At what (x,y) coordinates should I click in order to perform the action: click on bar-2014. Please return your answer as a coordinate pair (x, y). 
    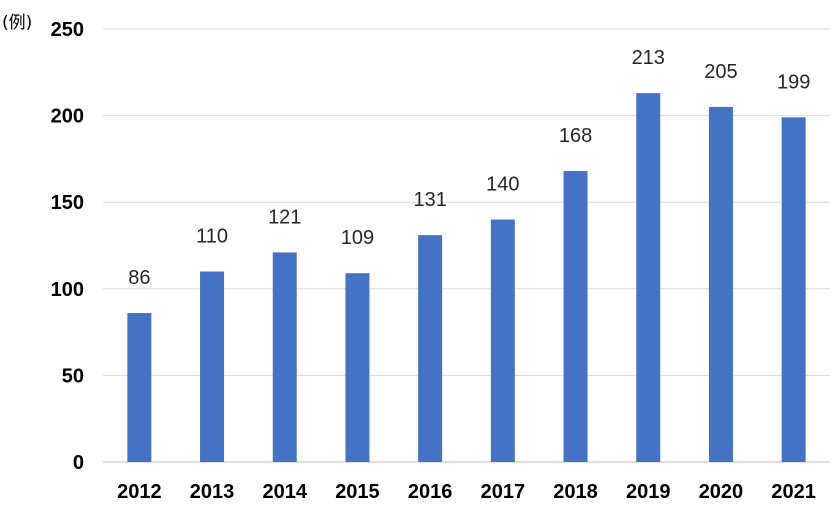
    Looking at the image, I should click on (284, 357).